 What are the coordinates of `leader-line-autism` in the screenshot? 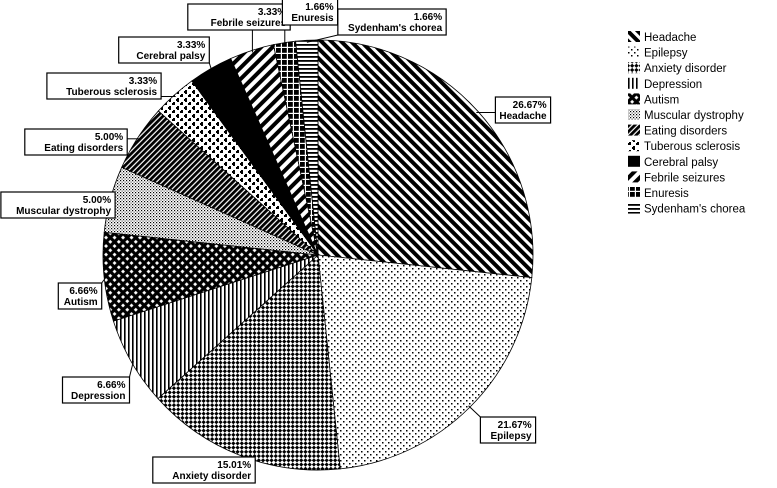 It's located at (104, 280).